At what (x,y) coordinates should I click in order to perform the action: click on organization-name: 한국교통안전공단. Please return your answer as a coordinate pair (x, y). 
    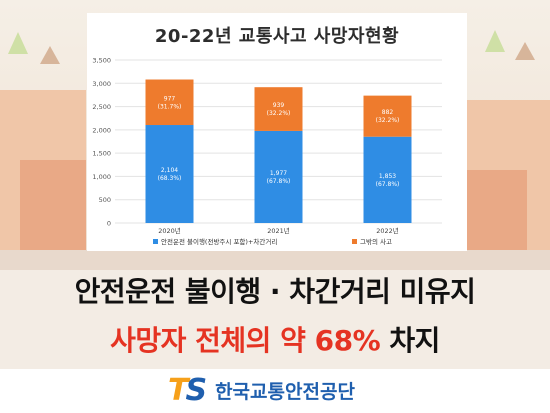
    Looking at the image, I should click on (285, 391).